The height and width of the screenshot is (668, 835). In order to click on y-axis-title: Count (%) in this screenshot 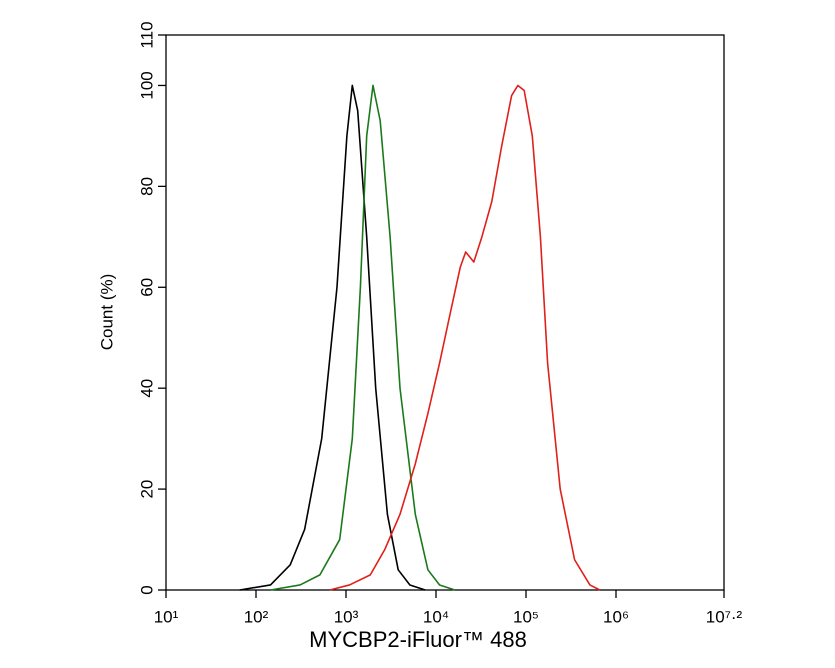, I will do `click(106, 312)`.